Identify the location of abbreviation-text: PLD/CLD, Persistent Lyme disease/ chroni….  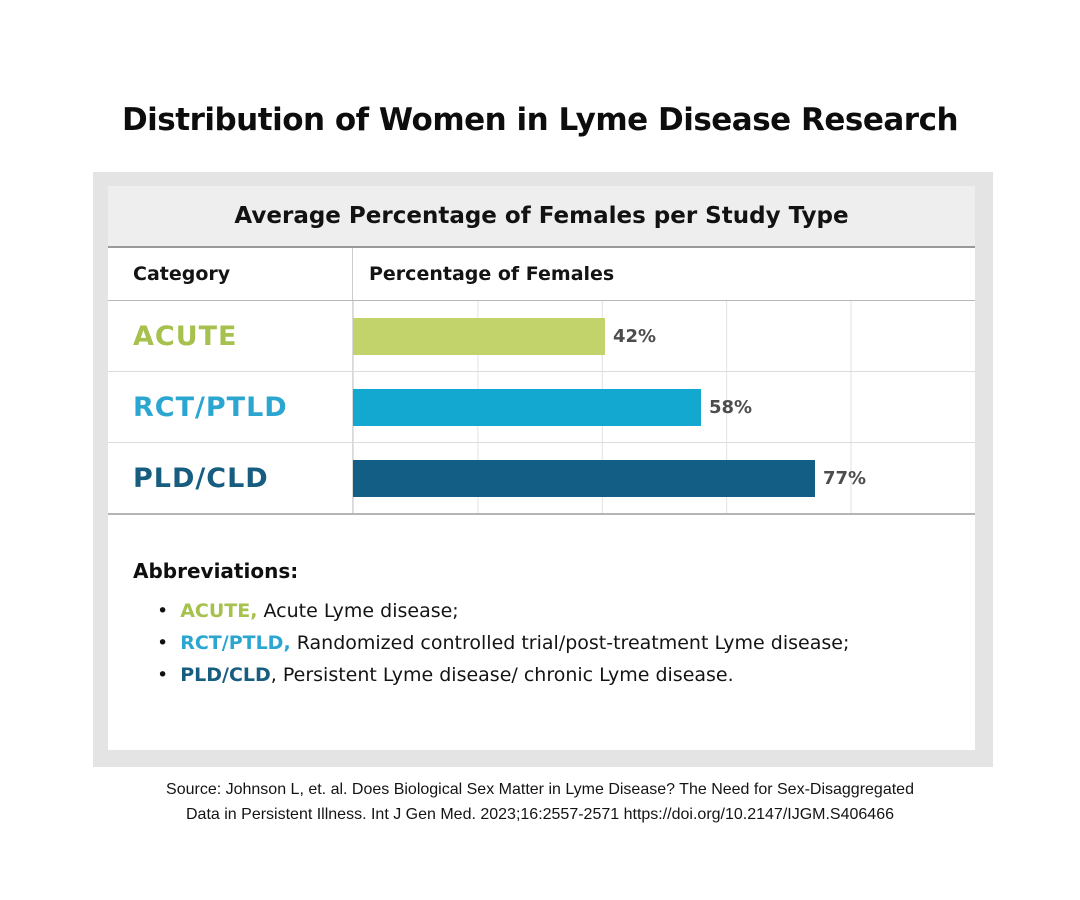
(456, 675).